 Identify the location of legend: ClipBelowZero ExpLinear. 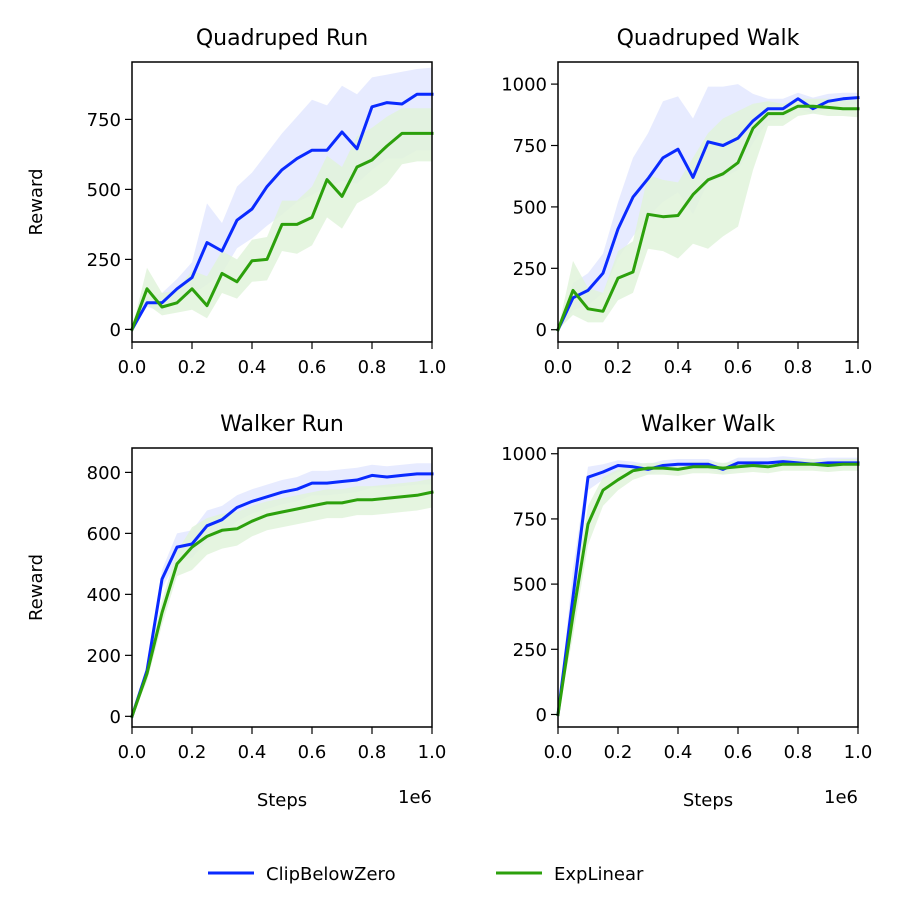
(426, 874).